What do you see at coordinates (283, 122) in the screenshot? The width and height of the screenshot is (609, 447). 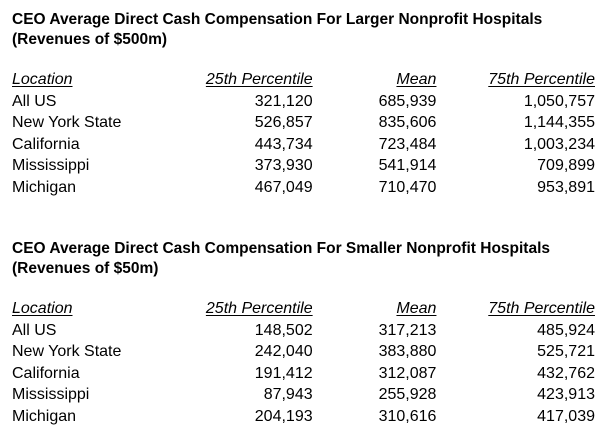 I see `p25-cell: 526,857` at bounding box center [283, 122].